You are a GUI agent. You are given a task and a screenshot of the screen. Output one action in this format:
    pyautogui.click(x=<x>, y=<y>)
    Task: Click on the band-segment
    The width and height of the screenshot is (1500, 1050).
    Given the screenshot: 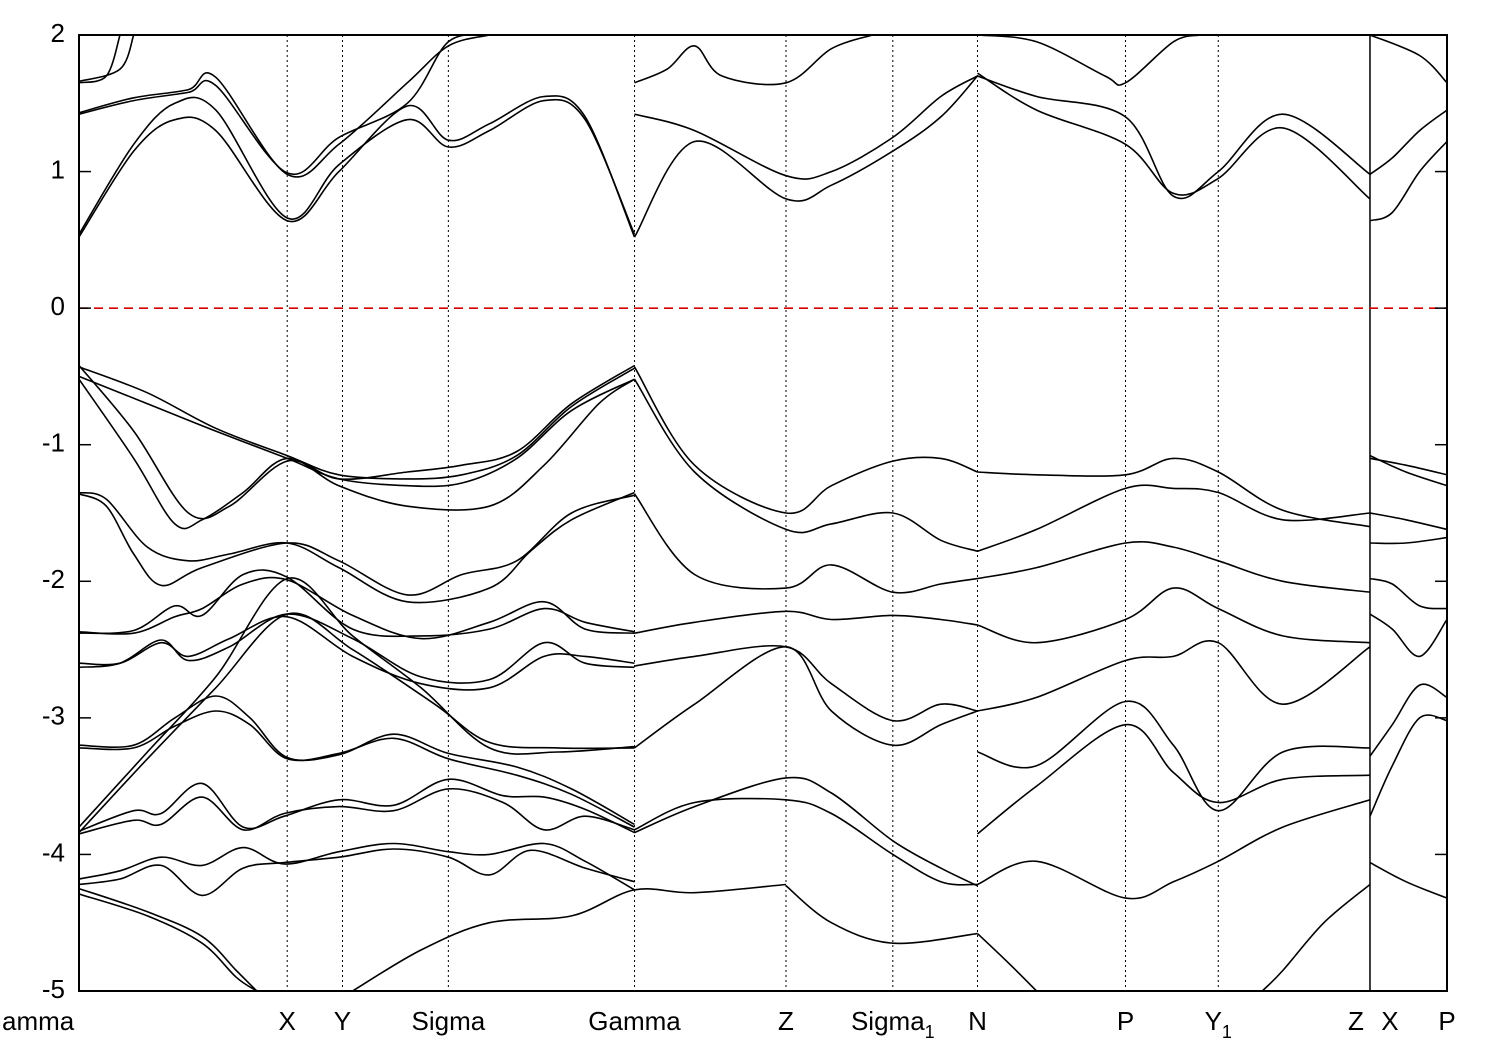 What is the action you would take?
    pyautogui.click(x=1408, y=467)
    